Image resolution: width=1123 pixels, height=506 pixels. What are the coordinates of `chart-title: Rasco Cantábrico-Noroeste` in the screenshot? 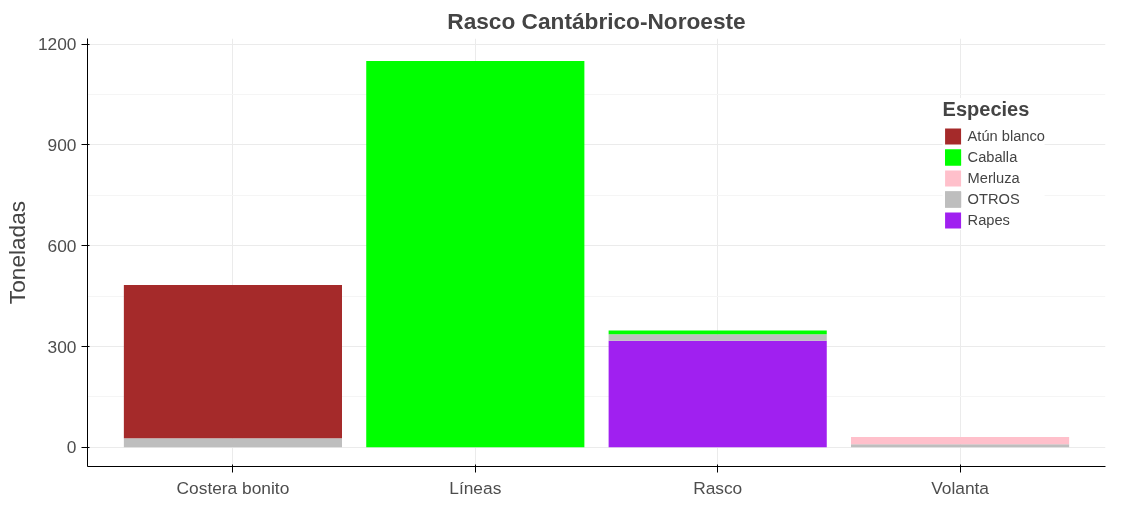 It's located at (596, 20).